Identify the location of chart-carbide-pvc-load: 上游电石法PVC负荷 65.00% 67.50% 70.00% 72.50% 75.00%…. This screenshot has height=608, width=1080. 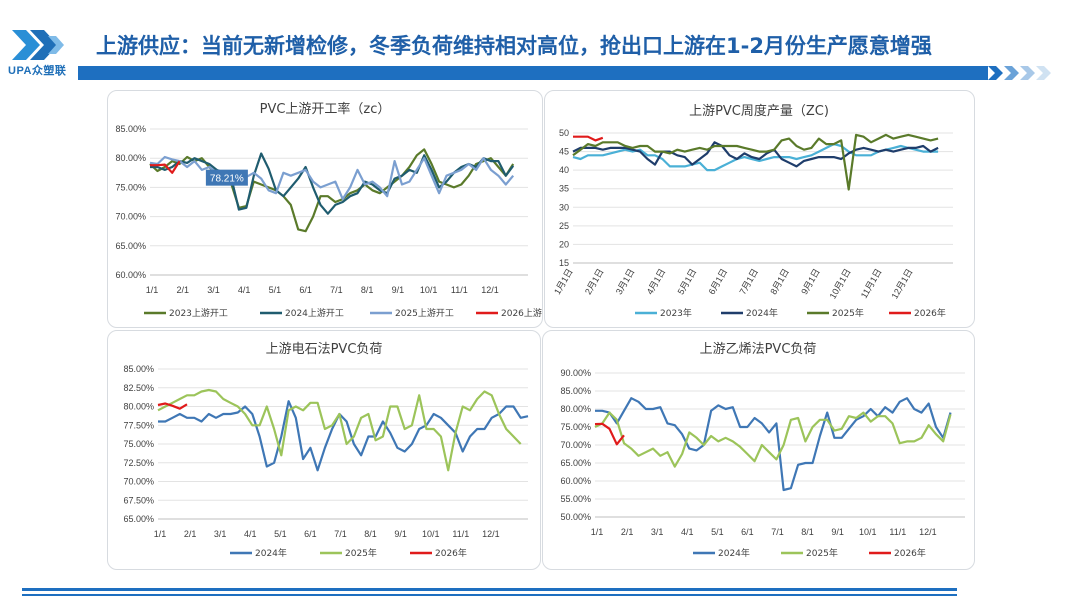
(326, 450).